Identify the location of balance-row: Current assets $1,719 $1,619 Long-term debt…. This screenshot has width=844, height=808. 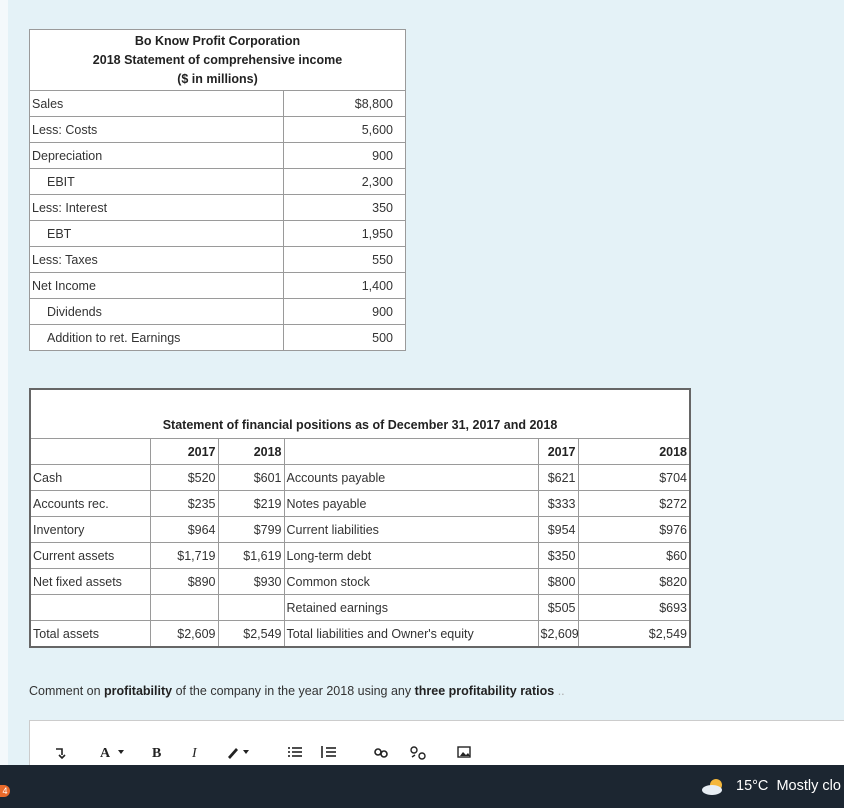
(360, 555).